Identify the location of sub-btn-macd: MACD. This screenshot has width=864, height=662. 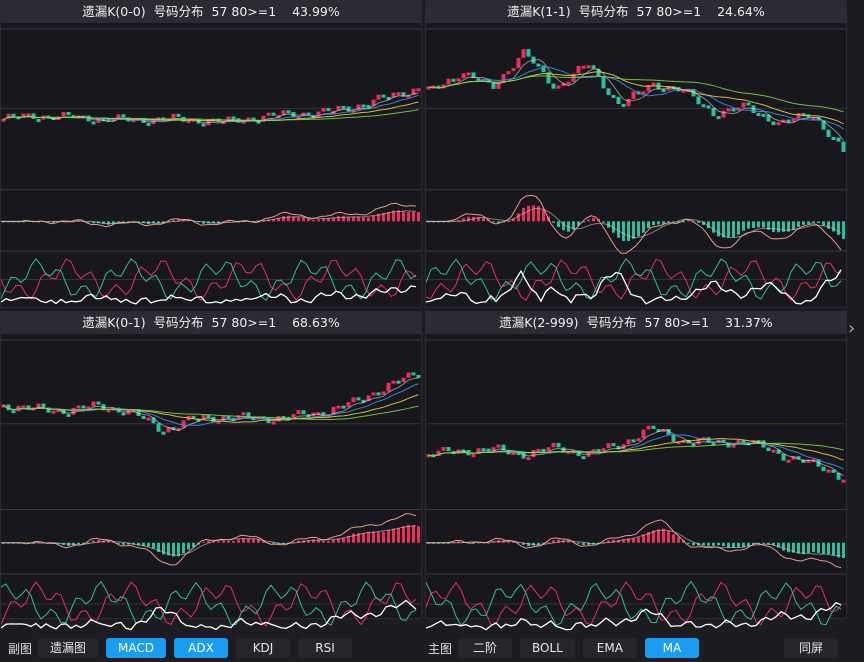
(136, 648).